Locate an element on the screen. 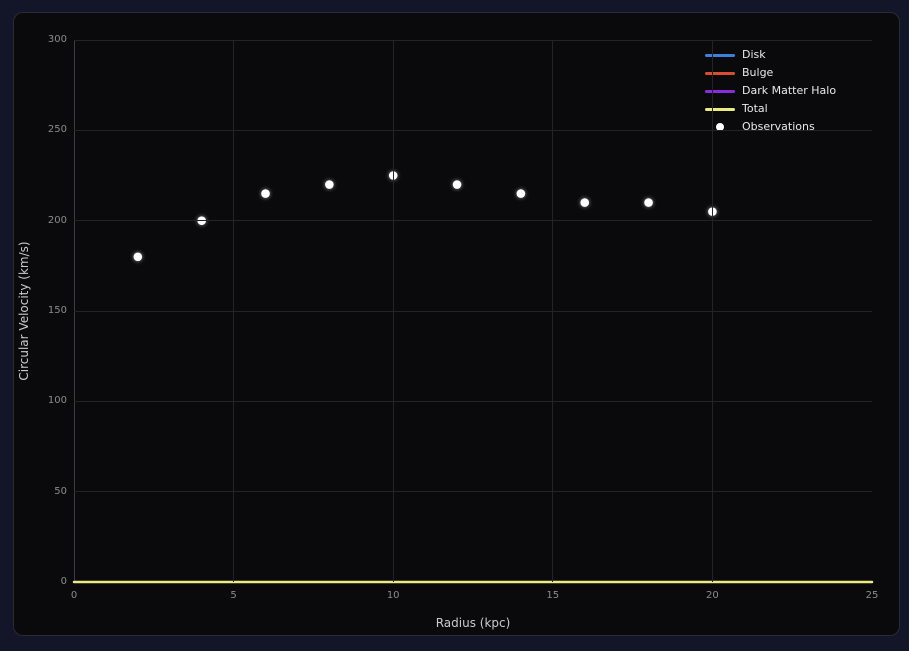 This screenshot has height=651, width=909. legend-entry: Total is located at coordinates (770, 109).